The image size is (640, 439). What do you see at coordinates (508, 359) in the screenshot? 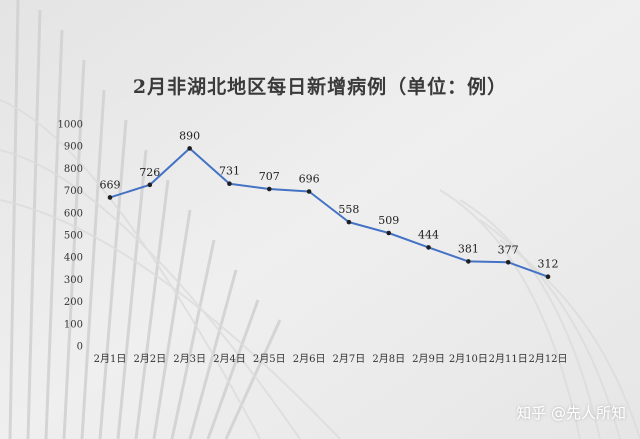
I see `x-tick-label: 2月11日` at bounding box center [508, 359].